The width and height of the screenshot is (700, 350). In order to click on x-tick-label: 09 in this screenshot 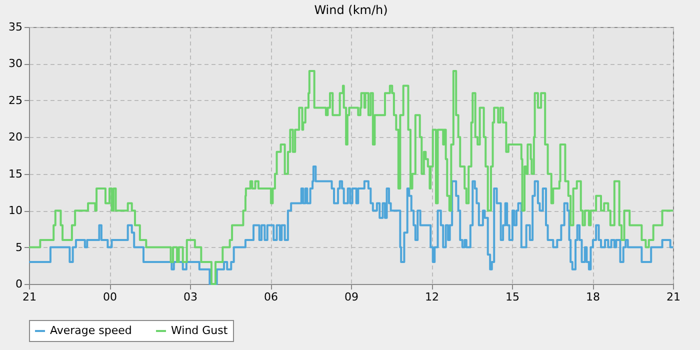, I will do `click(351, 297)`.